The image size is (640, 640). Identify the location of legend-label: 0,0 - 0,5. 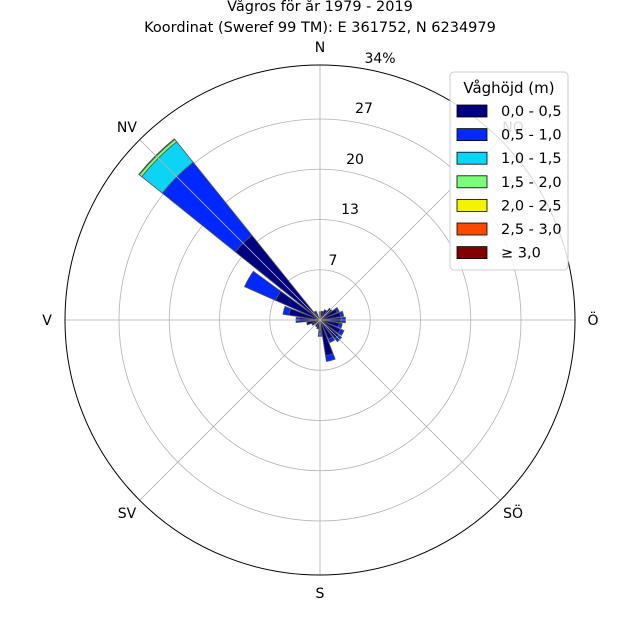
(531, 112).